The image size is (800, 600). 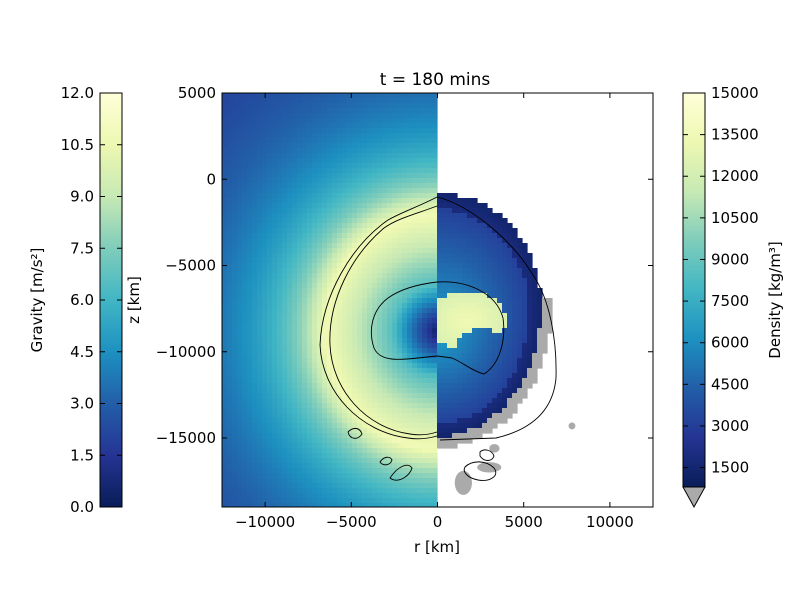 What do you see at coordinates (82, 352) in the screenshot?
I see `gravity-colorbar-tick-label: 4.5` at bounding box center [82, 352].